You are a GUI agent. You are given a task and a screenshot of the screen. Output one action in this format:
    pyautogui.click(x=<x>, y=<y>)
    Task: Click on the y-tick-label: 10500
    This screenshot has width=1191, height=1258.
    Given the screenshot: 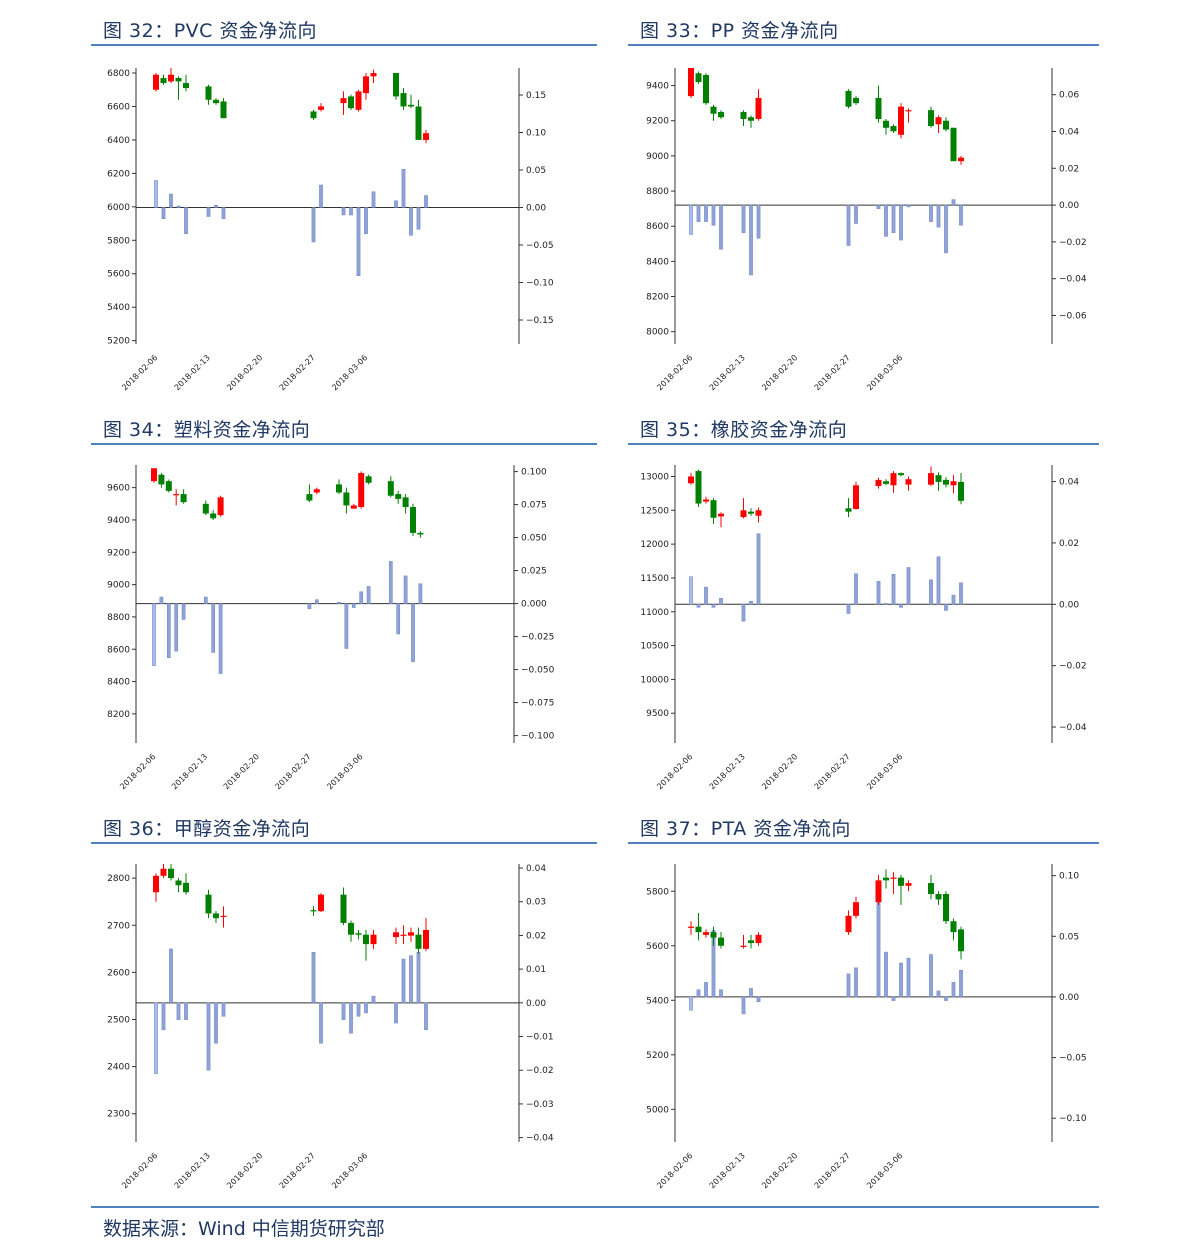 What is the action you would take?
    pyautogui.click(x=654, y=647)
    